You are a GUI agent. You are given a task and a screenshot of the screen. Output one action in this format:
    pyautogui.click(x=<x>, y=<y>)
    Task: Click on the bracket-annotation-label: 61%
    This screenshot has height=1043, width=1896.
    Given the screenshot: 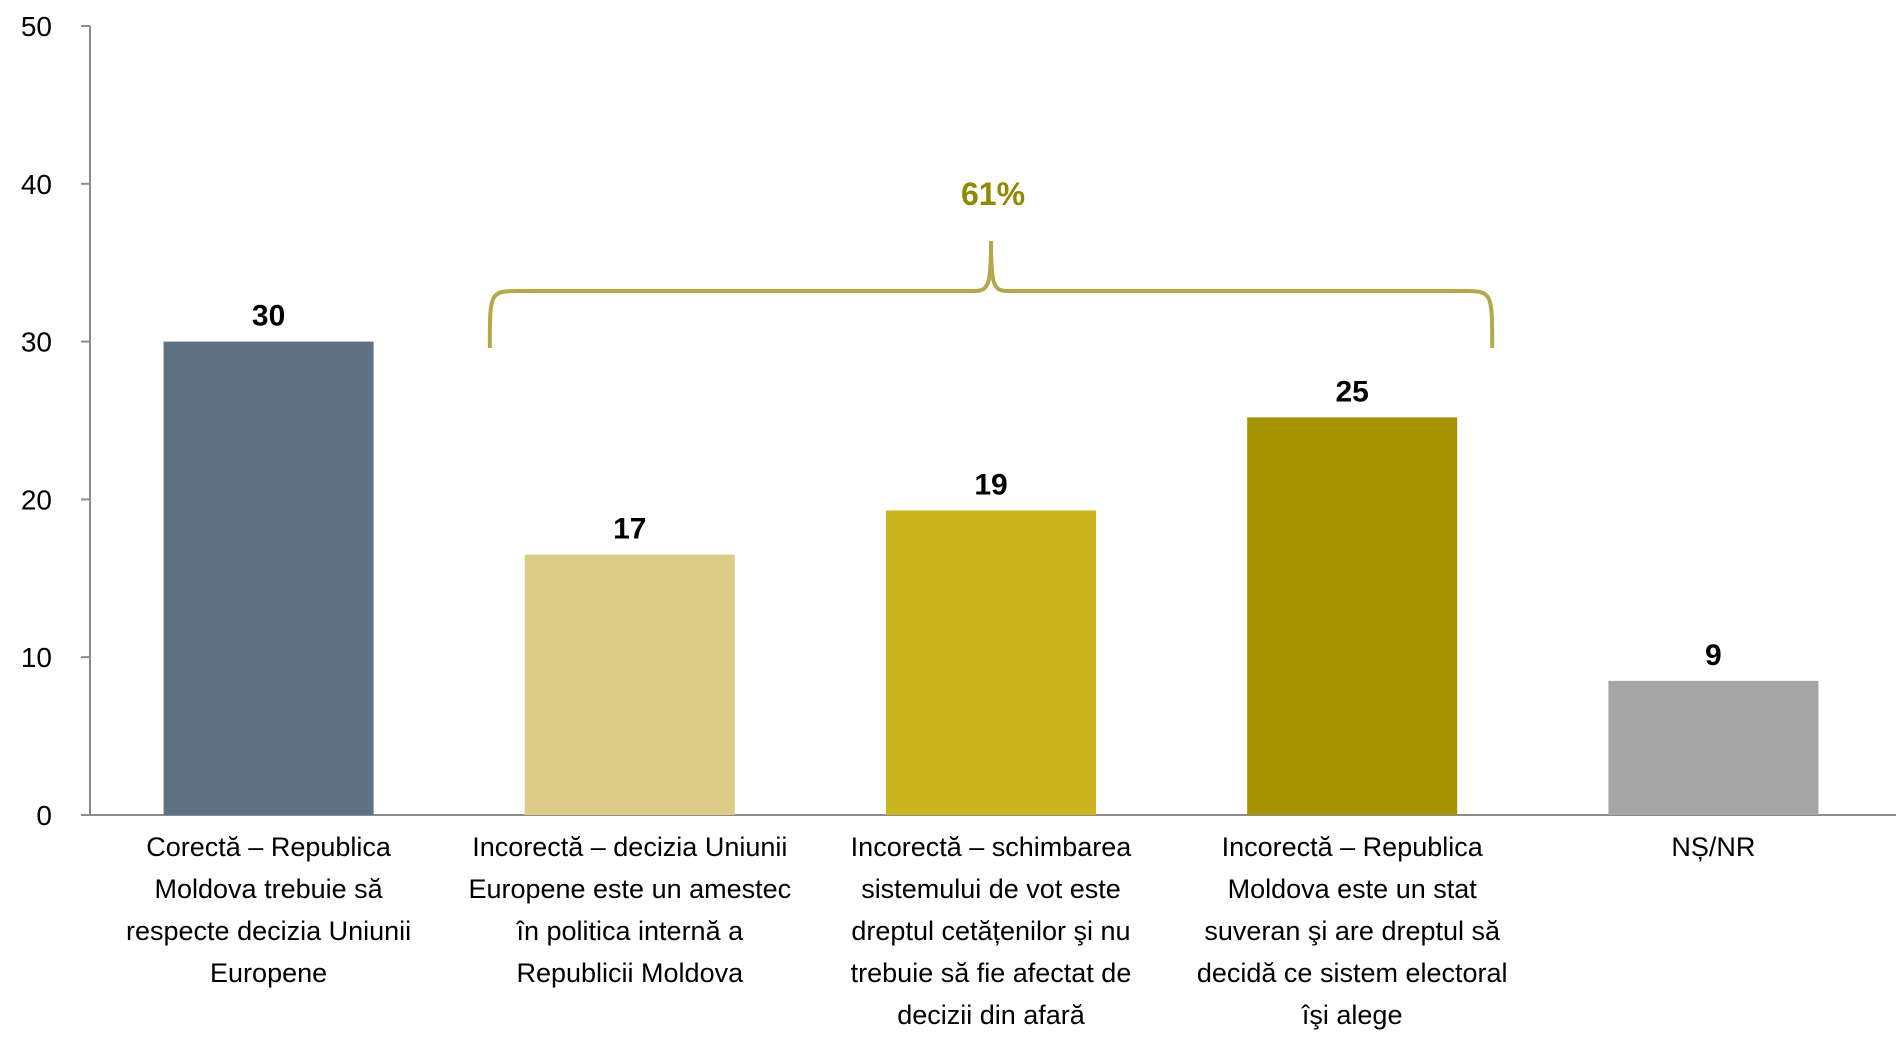 What is the action you would take?
    pyautogui.click(x=993, y=194)
    